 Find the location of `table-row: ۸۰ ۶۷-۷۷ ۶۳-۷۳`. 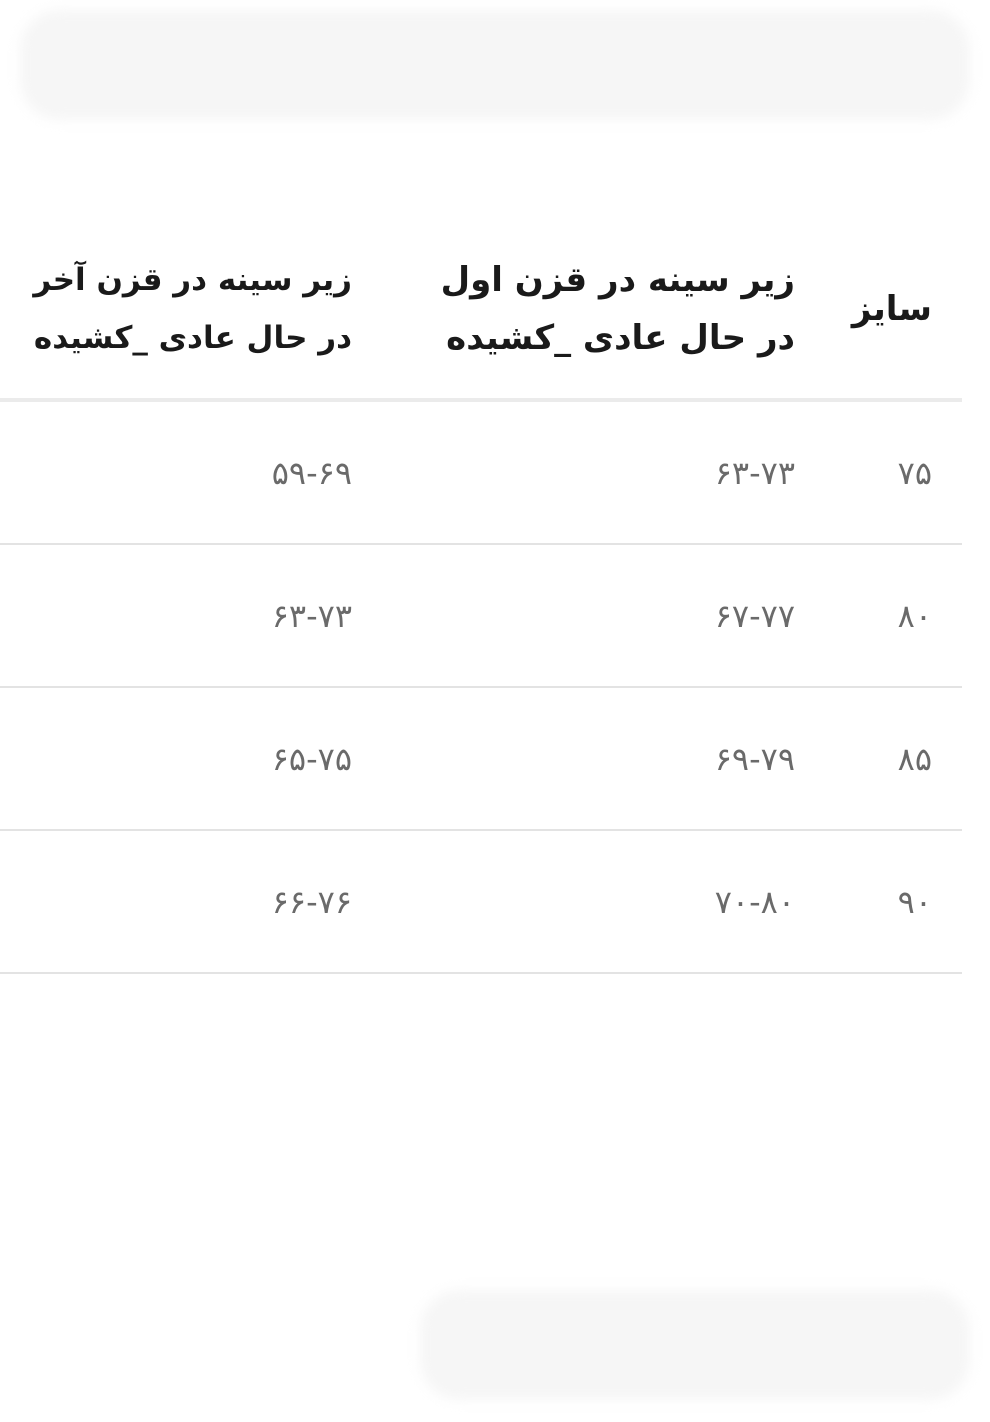

table-row: ۸۰ ۶۷-۷۷ ۶۳-۷۳ is located at coordinates (481, 616).